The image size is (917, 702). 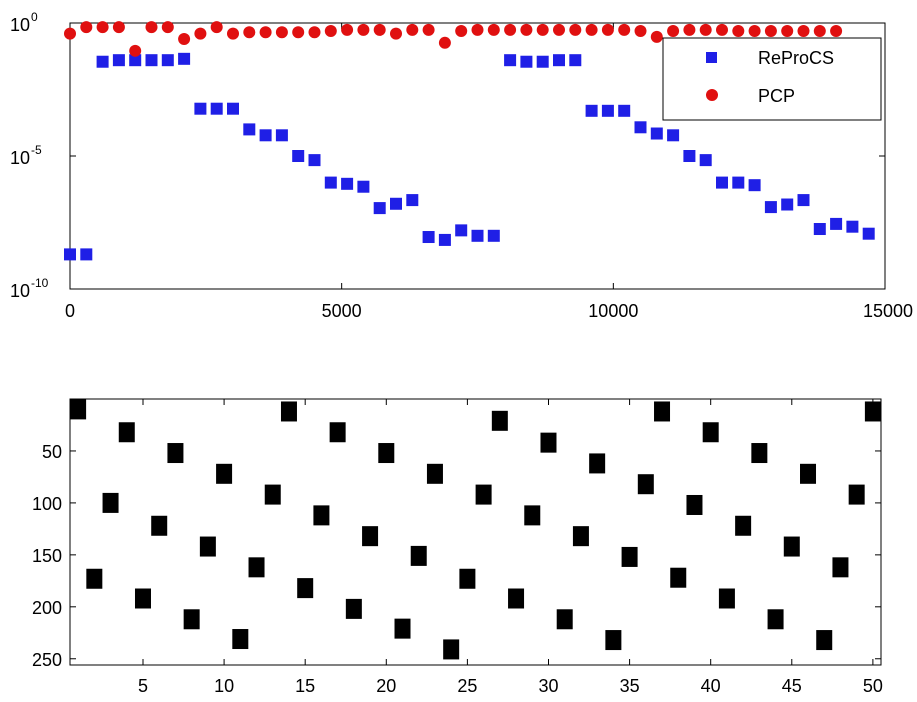 What do you see at coordinates (796, 58) in the screenshot?
I see `legend-reprocs-label: ReProCS` at bounding box center [796, 58].